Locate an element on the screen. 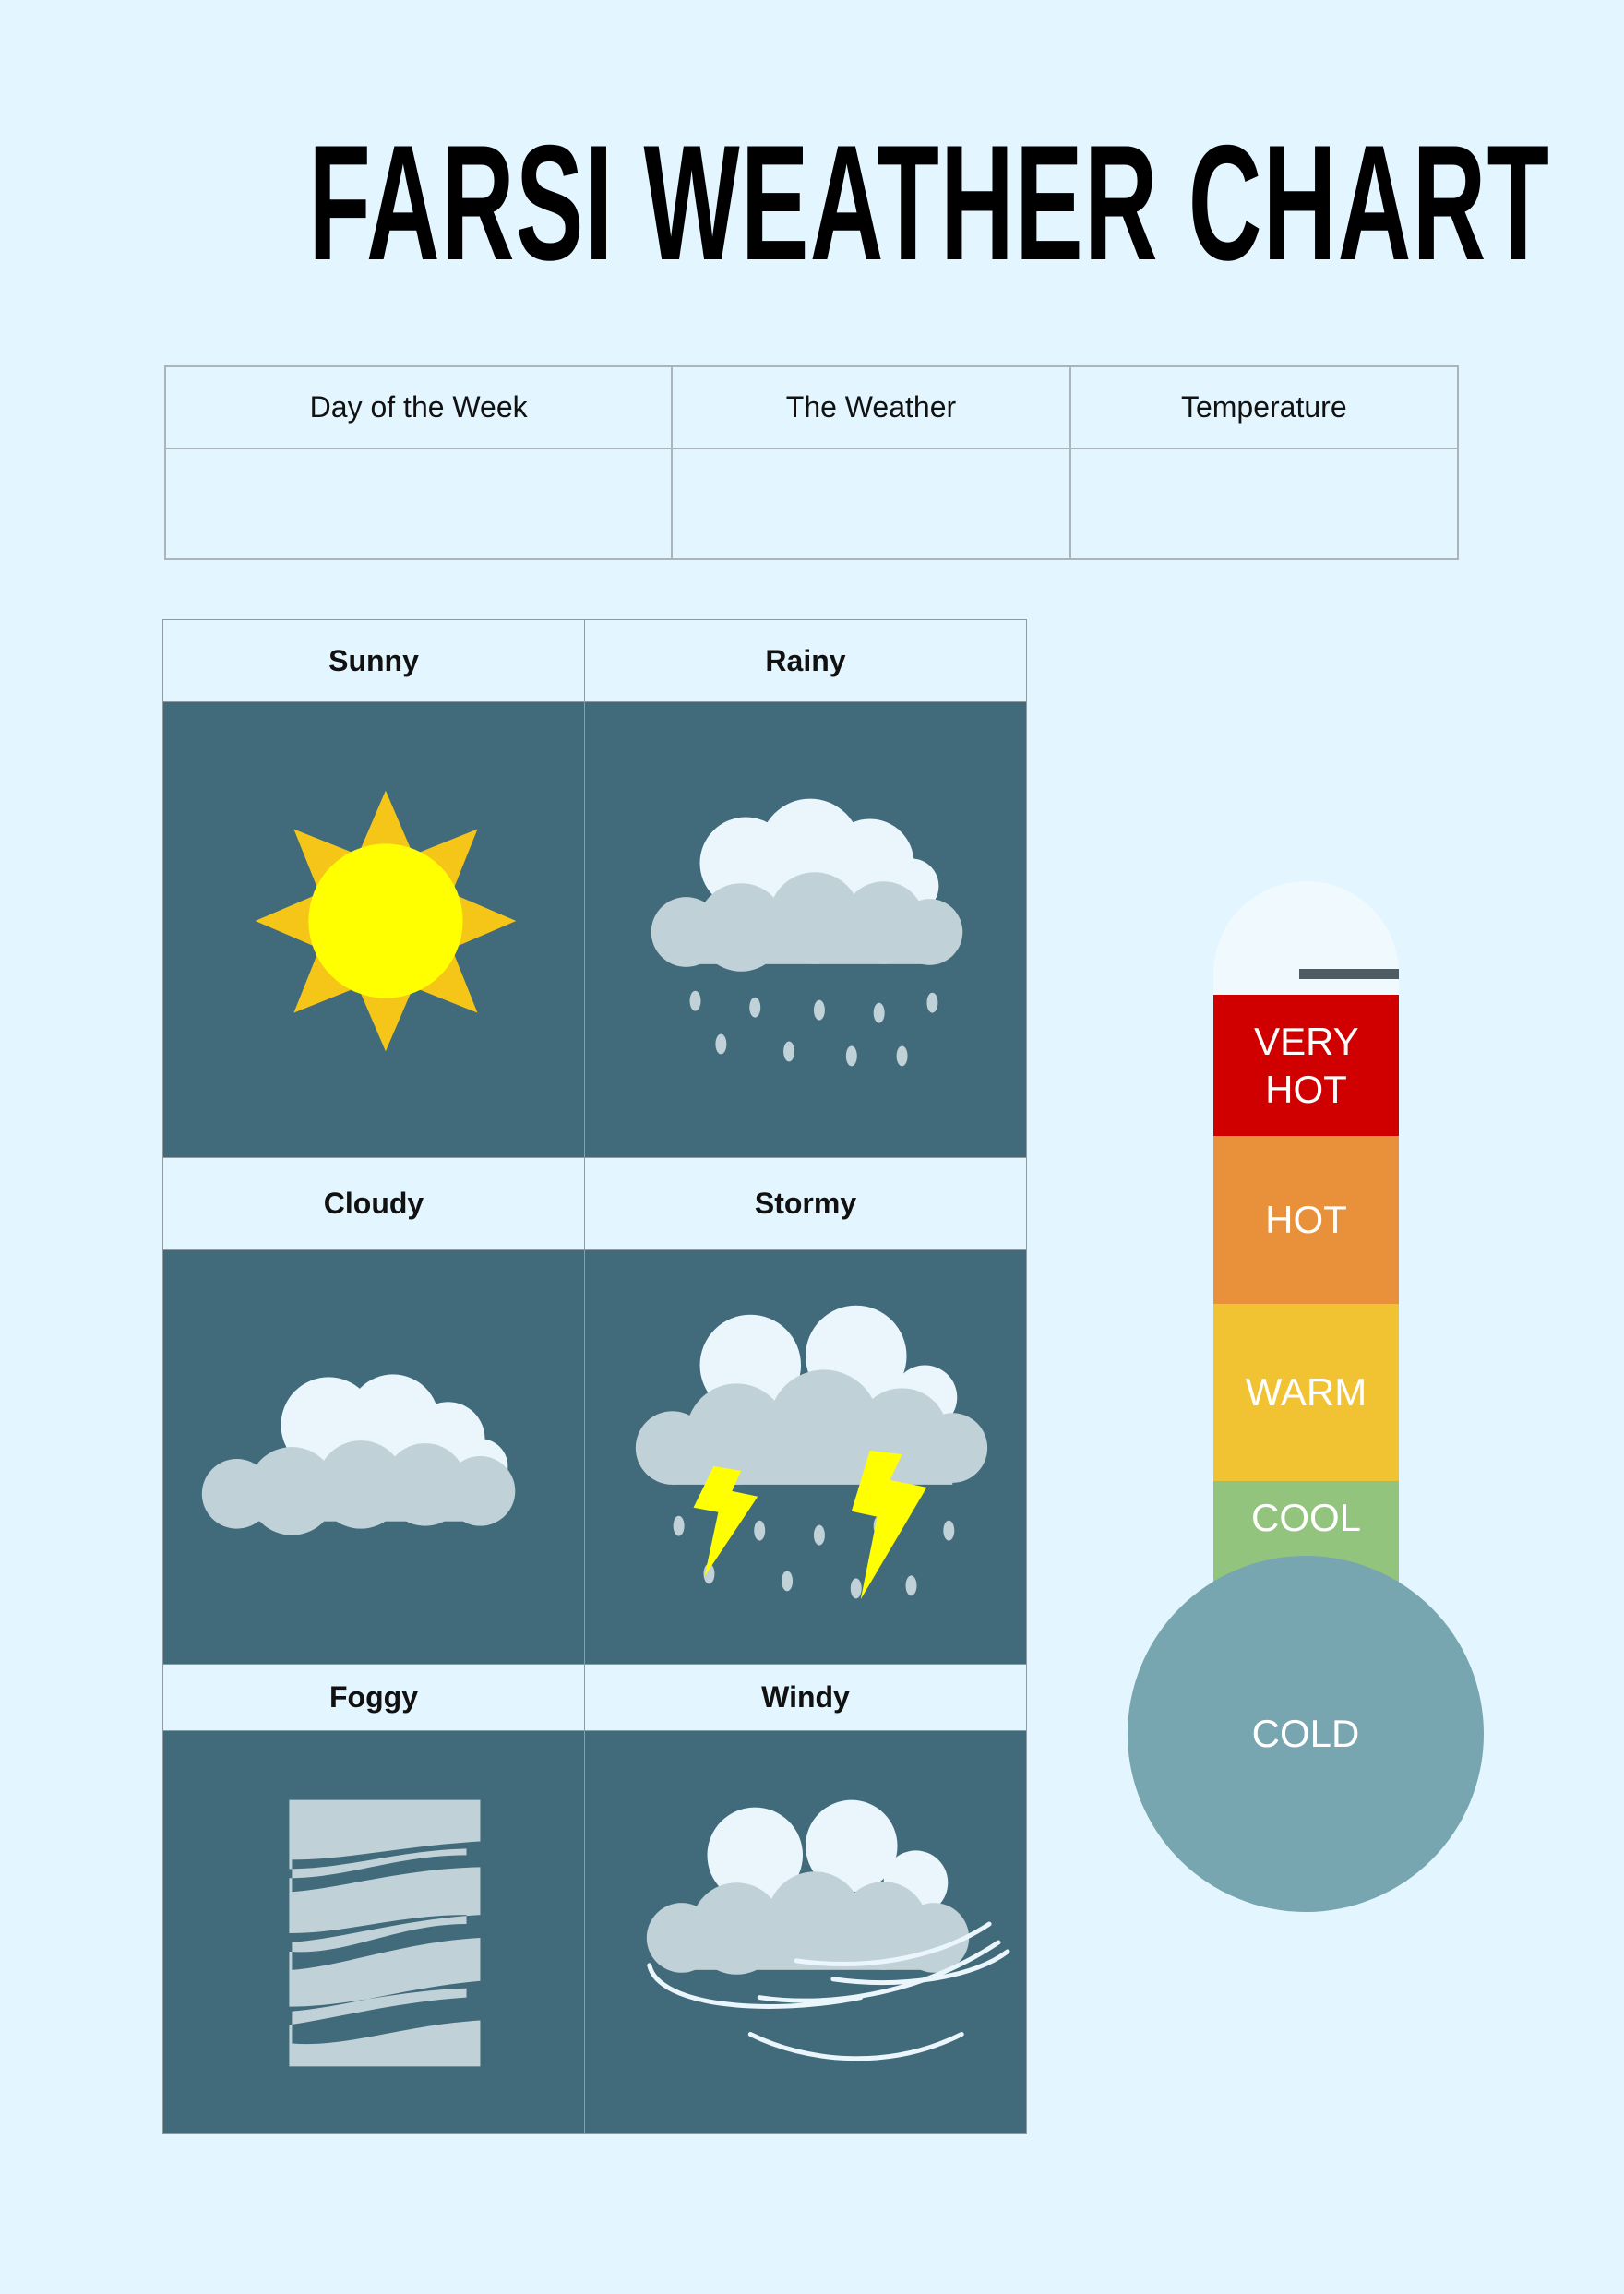  wind-cloud-icon is located at coordinates (805, 1932).